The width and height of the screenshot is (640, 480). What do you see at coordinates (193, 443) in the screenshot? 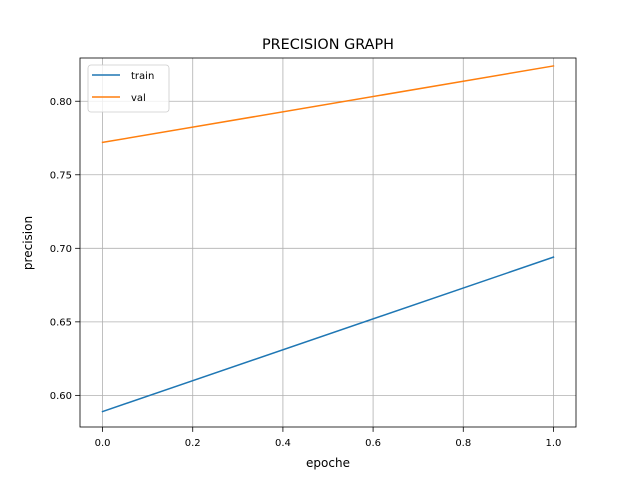
I see `x-tick-label: 0.2` at bounding box center [193, 443].